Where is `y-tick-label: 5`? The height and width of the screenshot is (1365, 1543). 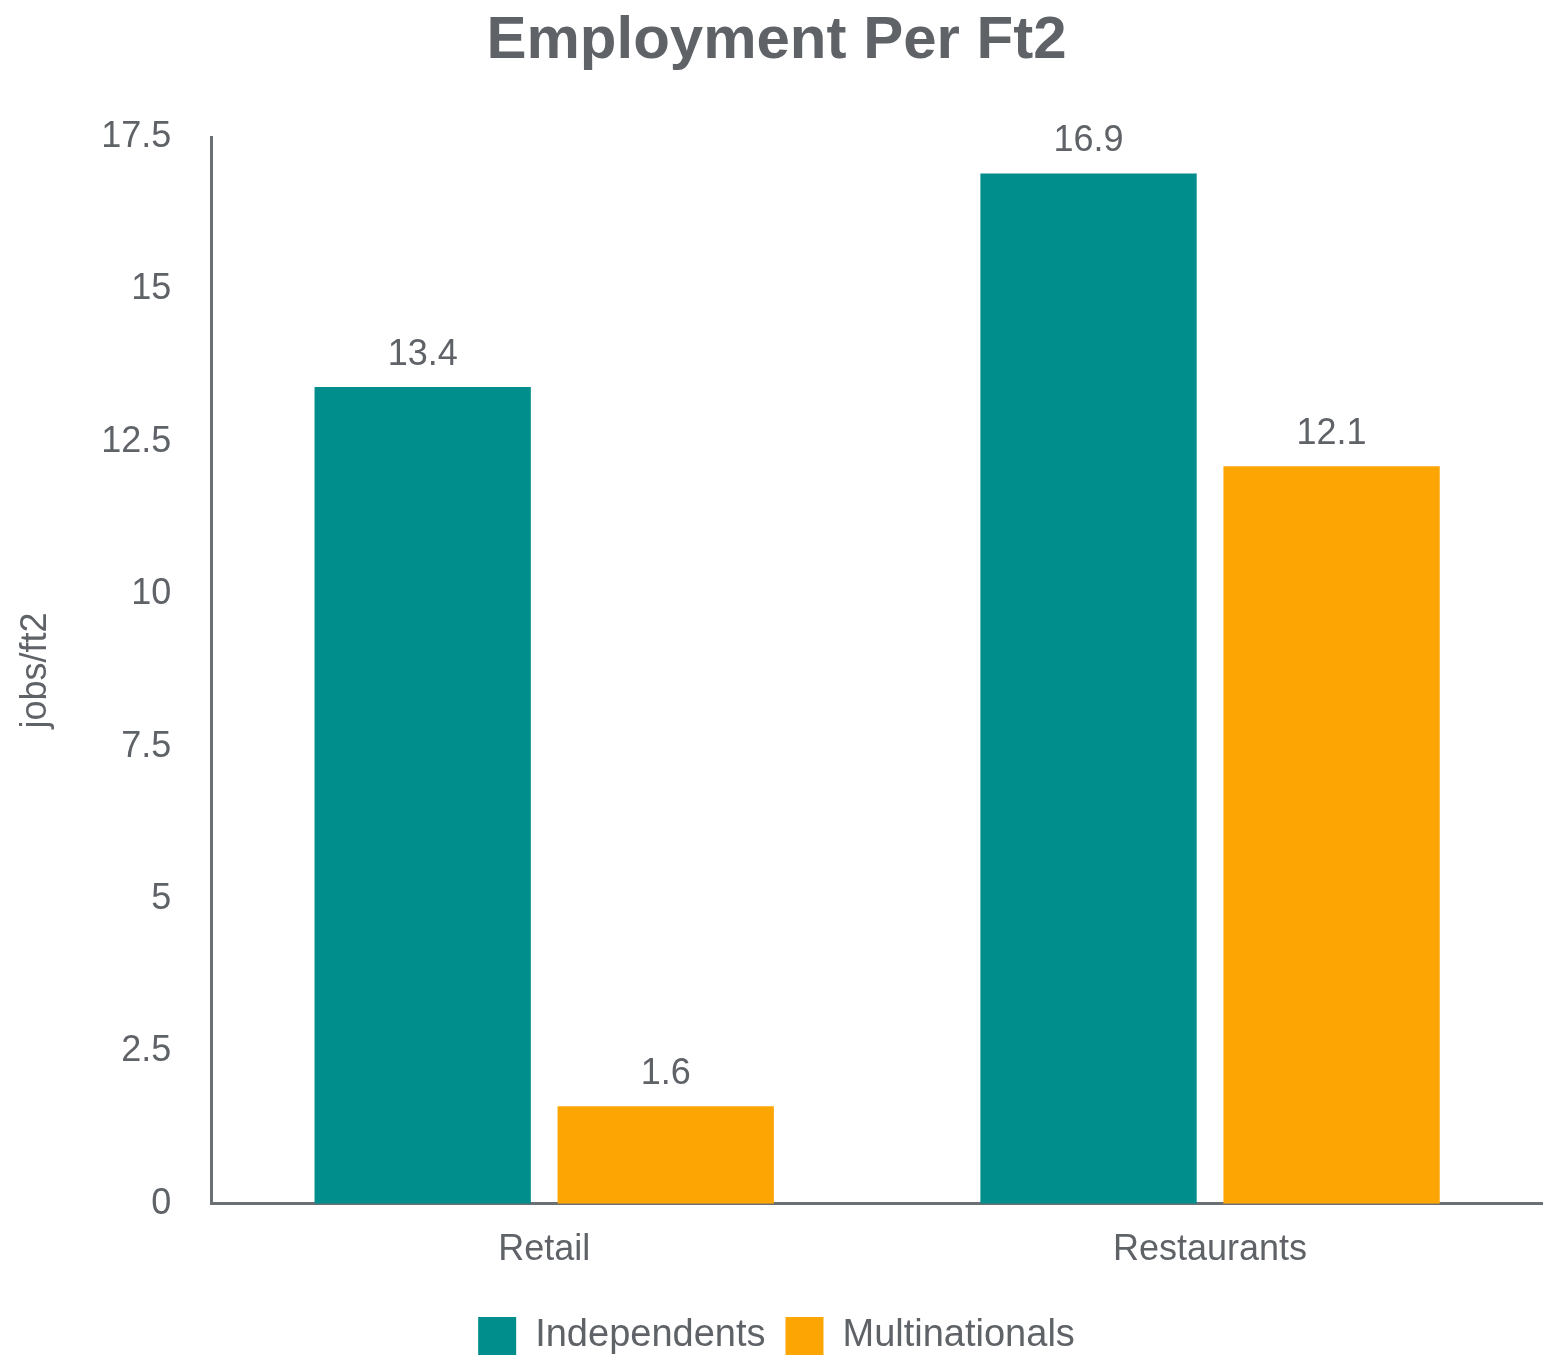 y-tick-label: 5 is located at coordinates (161, 896).